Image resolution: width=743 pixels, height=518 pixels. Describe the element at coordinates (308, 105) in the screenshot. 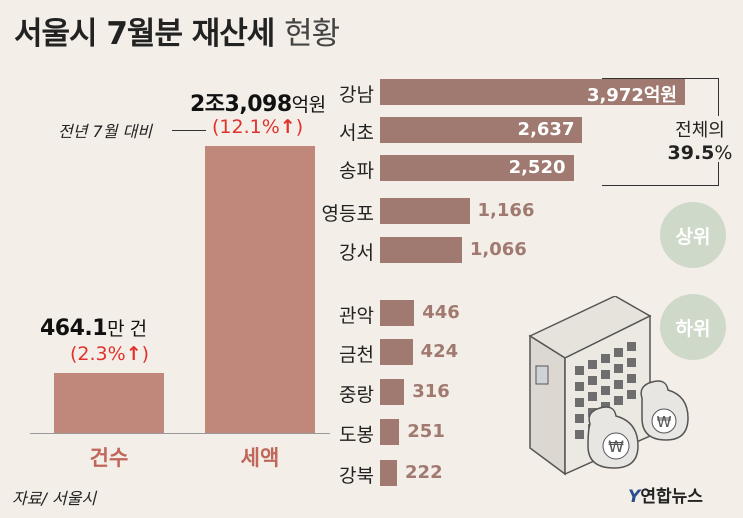

I see `tax-unit: 억원` at that location.